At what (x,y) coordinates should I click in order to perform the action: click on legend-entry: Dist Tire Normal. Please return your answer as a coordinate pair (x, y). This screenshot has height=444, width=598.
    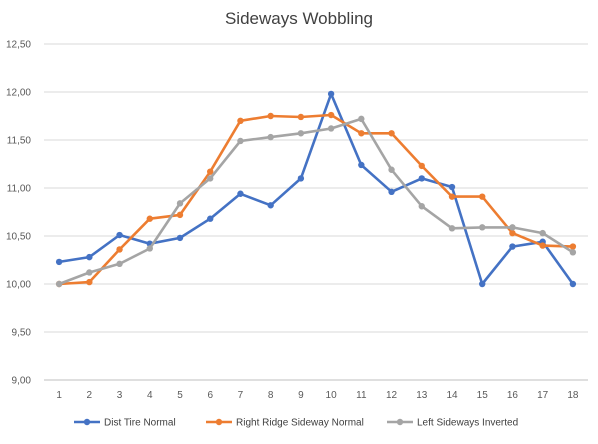
    Looking at the image, I should click on (125, 423).